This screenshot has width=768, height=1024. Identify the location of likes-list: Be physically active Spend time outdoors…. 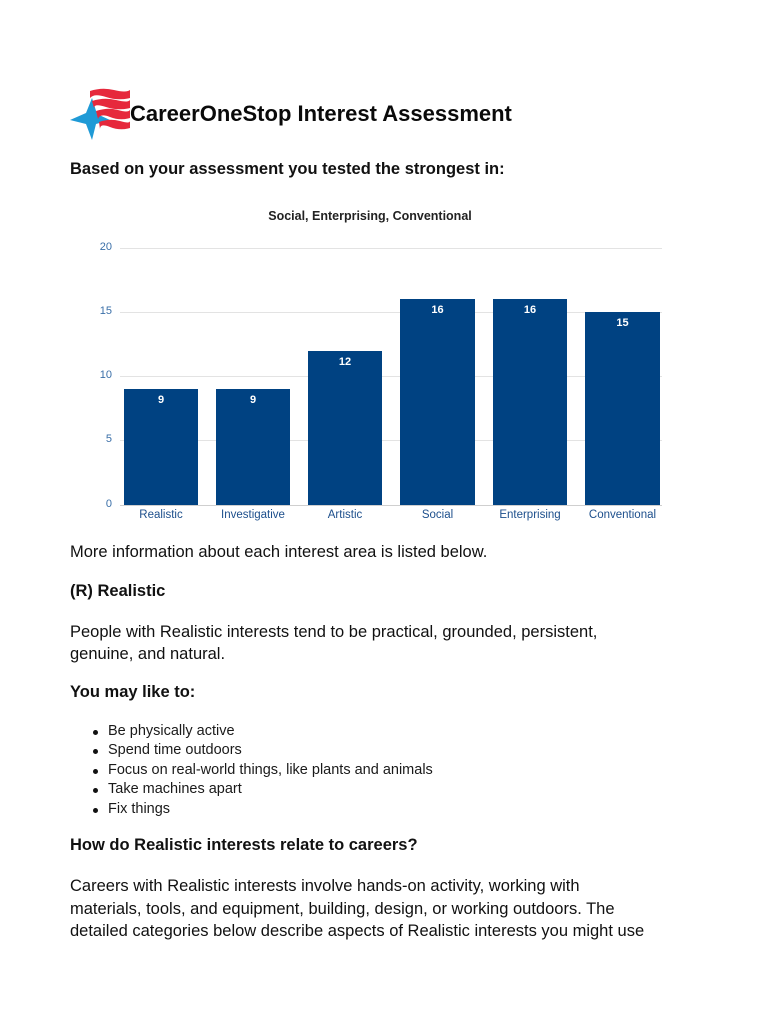
(251, 770).